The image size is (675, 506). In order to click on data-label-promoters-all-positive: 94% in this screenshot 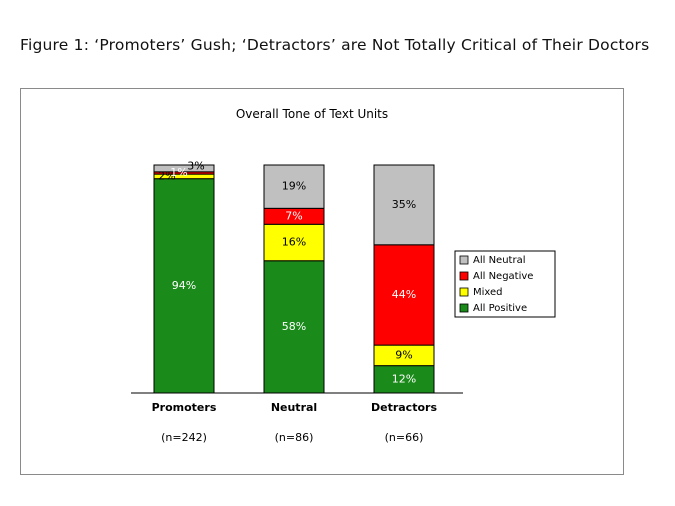, I will do `click(184, 285)`.